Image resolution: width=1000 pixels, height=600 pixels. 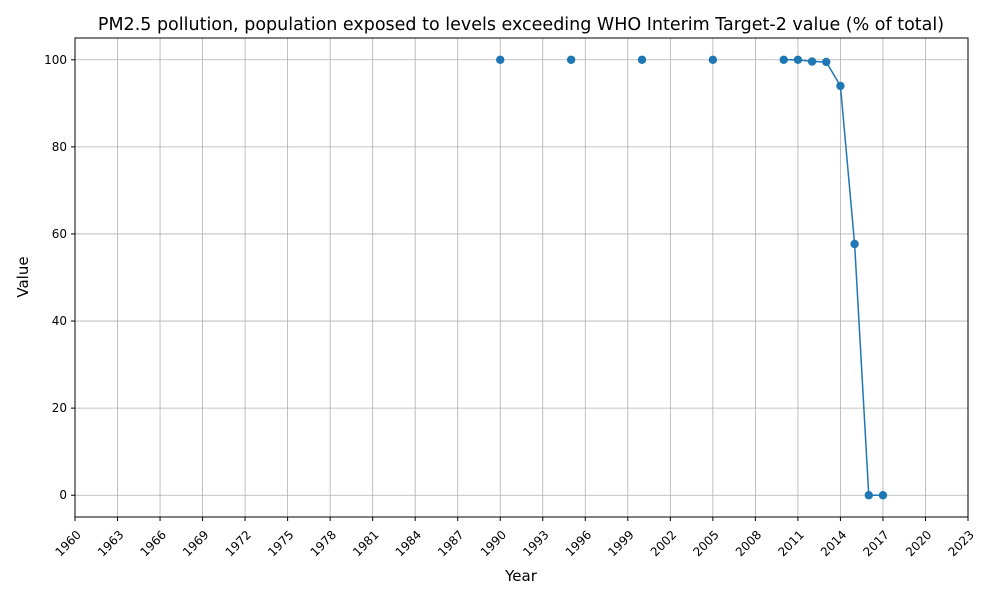 I want to click on x-tick-label: 2014, so click(x=833, y=543).